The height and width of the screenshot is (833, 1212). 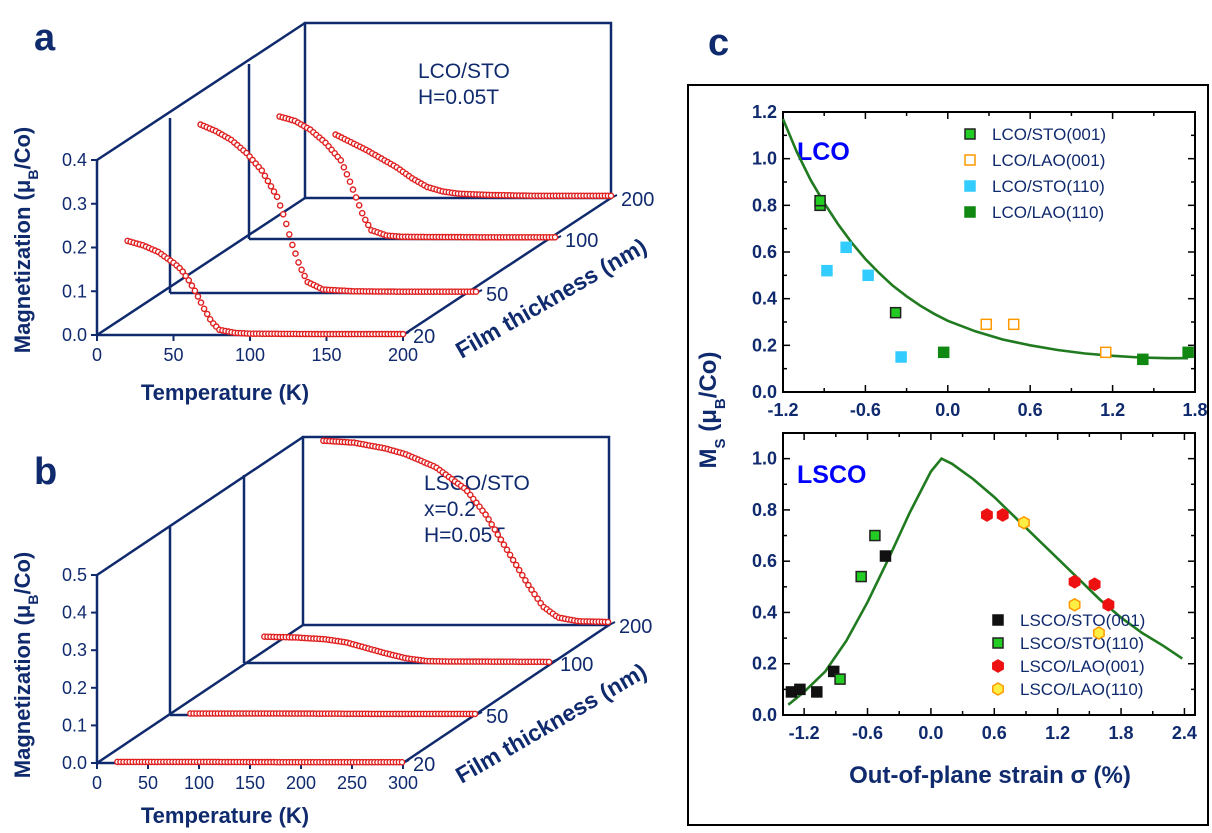 What do you see at coordinates (25, 665) in the screenshot?
I see `y-axis-title: Magnetization (μB/Co)` at bounding box center [25, 665].